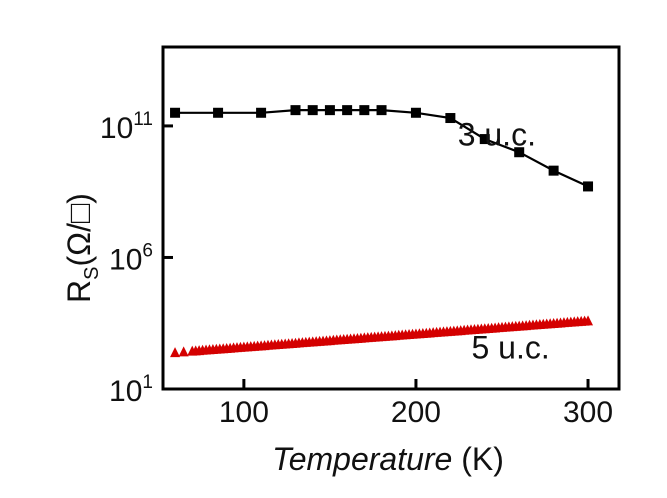 This screenshot has height=498, width=667. Describe the element at coordinates (362, 459) in the screenshot. I see `x-axis-title-main: Temperature` at that location.